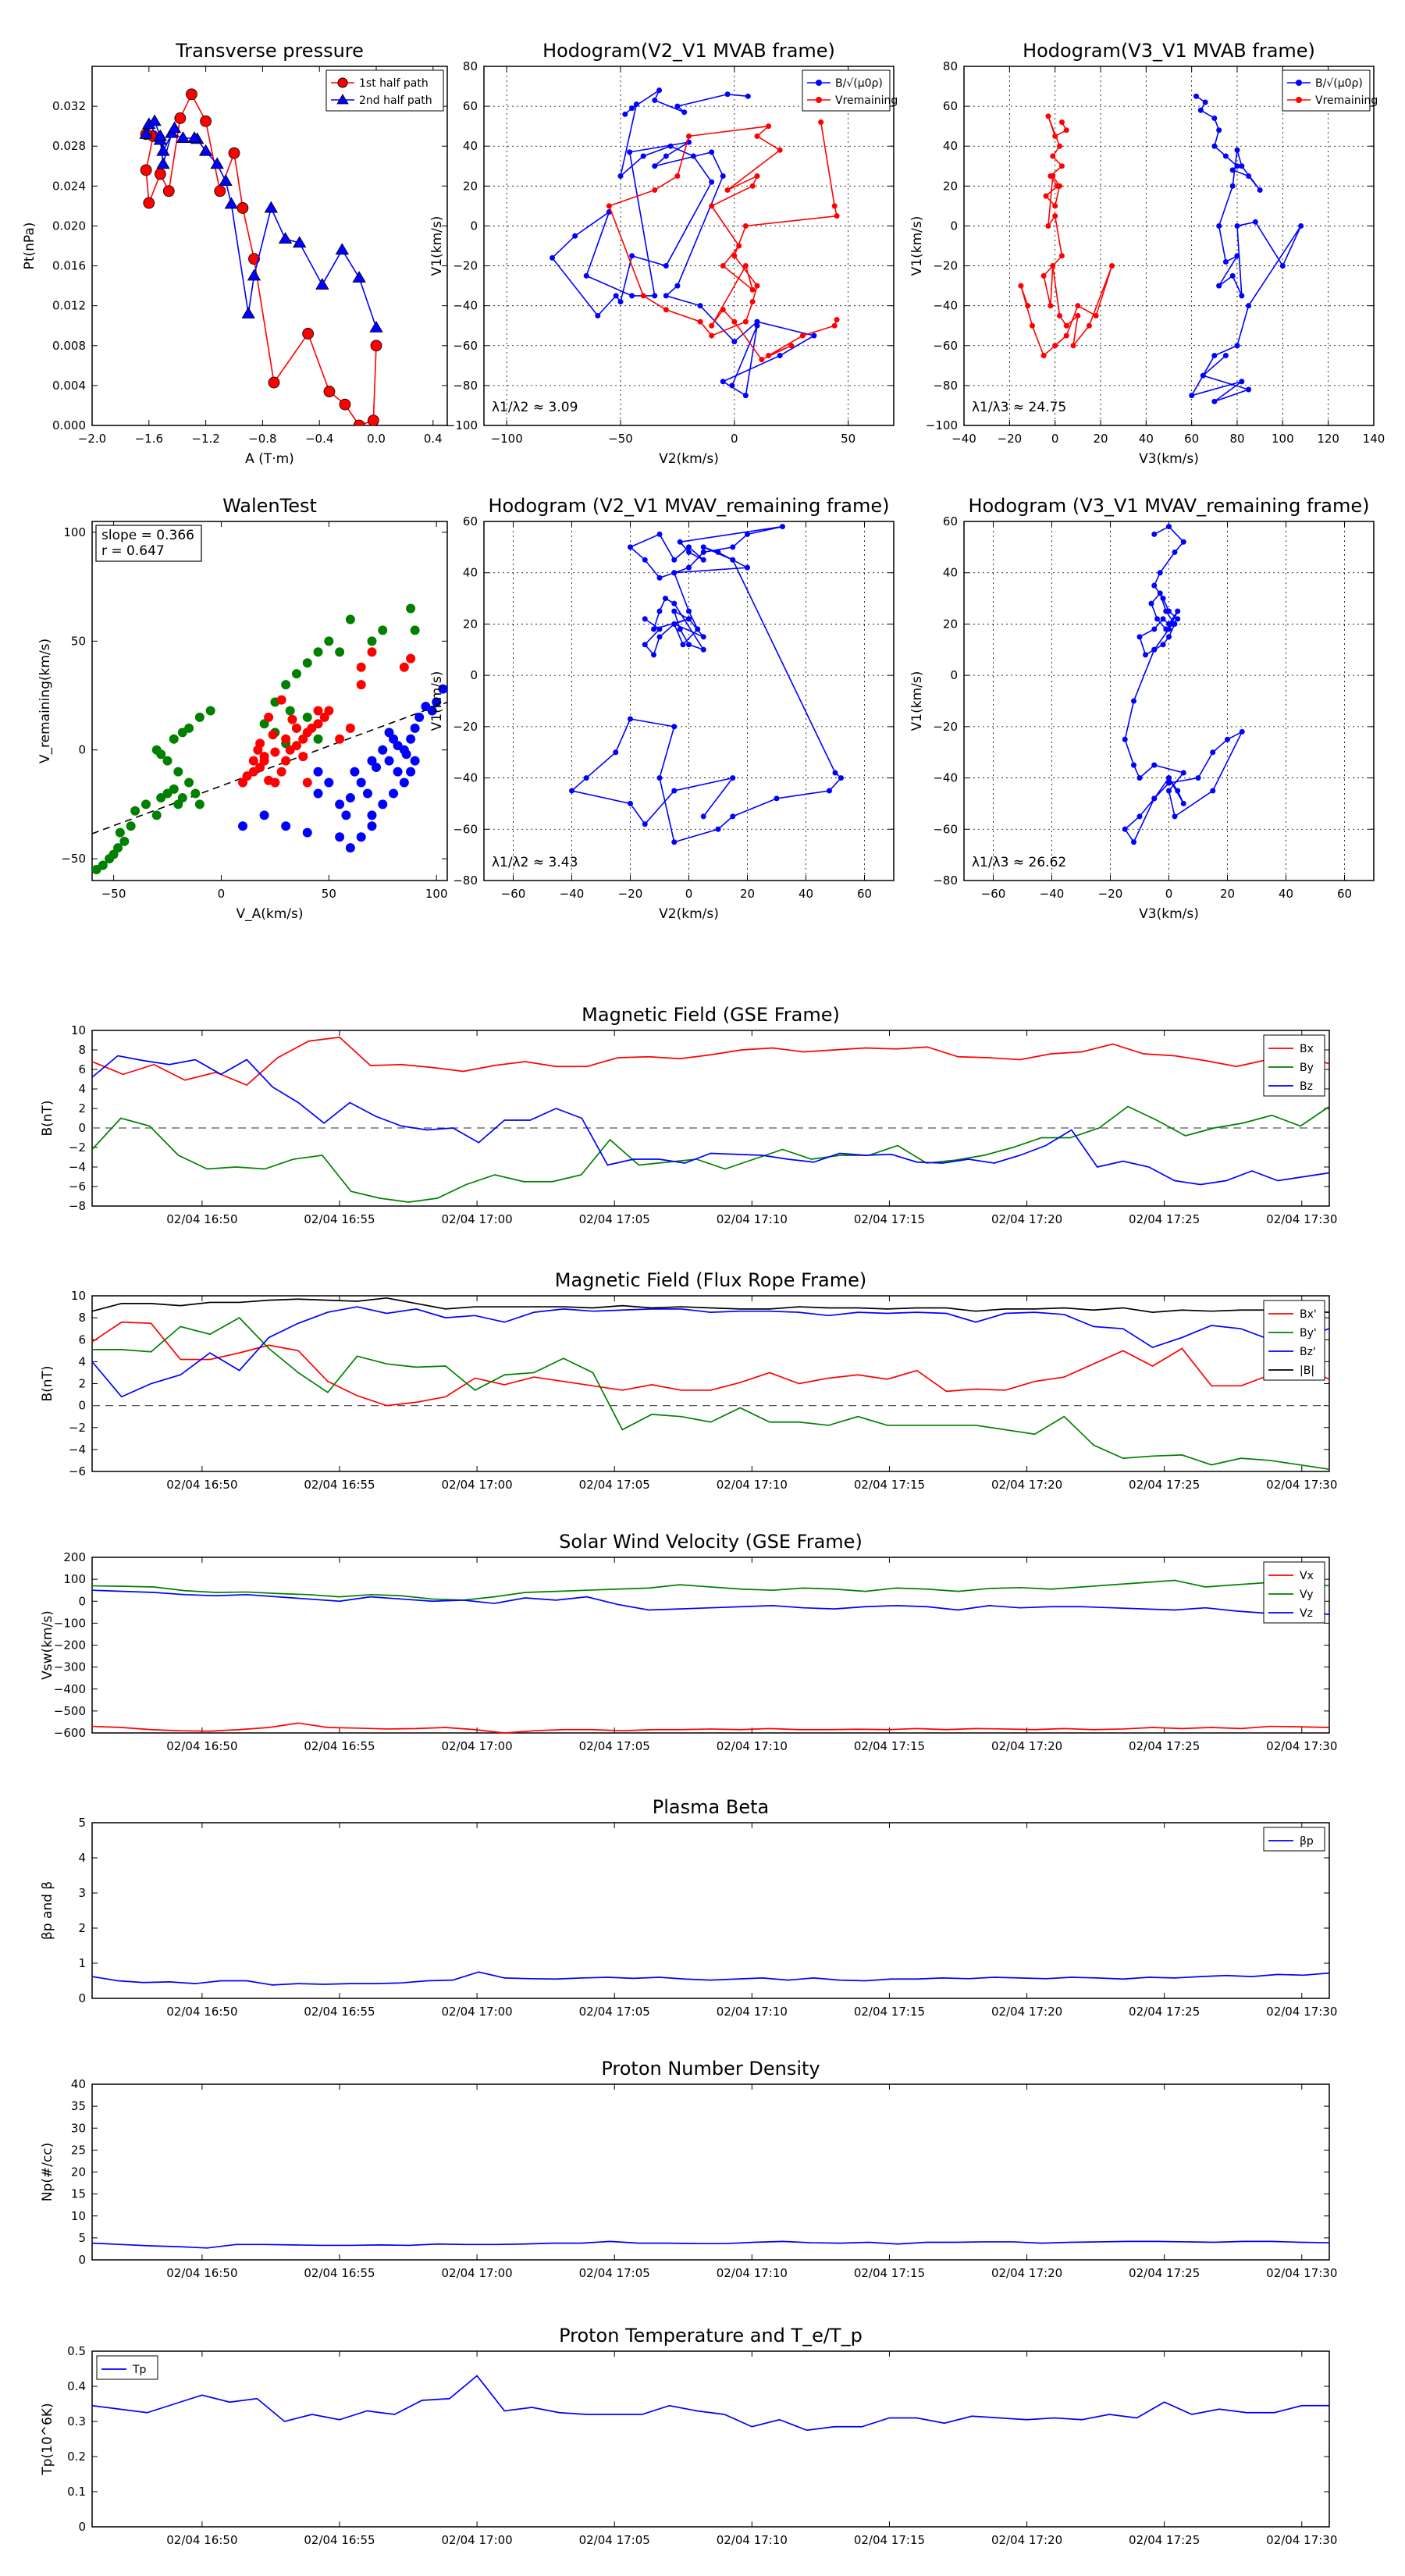 The image size is (1405, 2576). Describe the element at coordinates (1286, 894) in the screenshot. I see `x-tick-label: 40` at that location.